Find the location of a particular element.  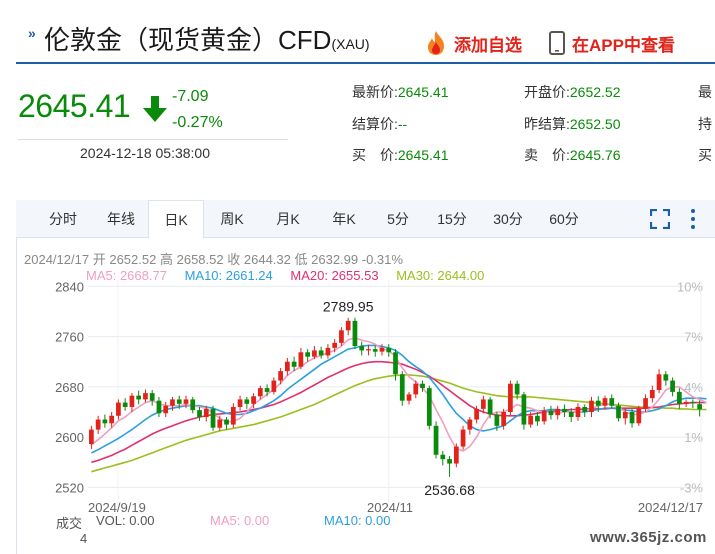

tab-60min: 60分 is located at coordinates (564, 219).